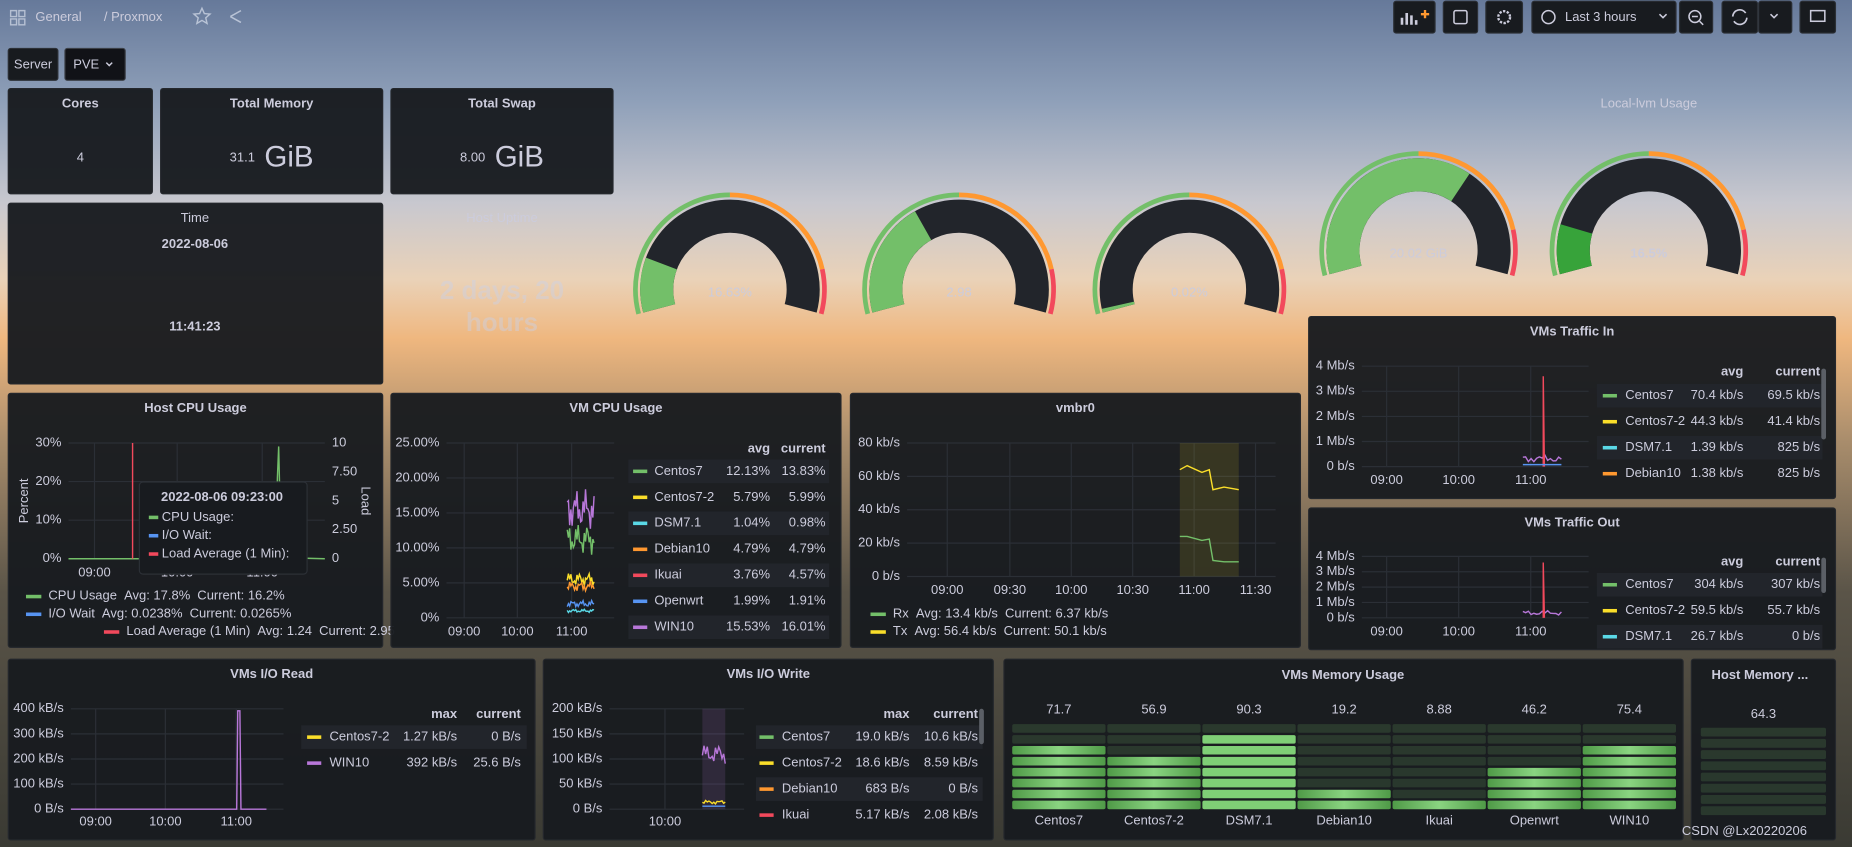  What do you see at coordinates (1071, 589) in the screenshot?
I see `x-tick-label: 10:00` at bounding box center [1071, 589].